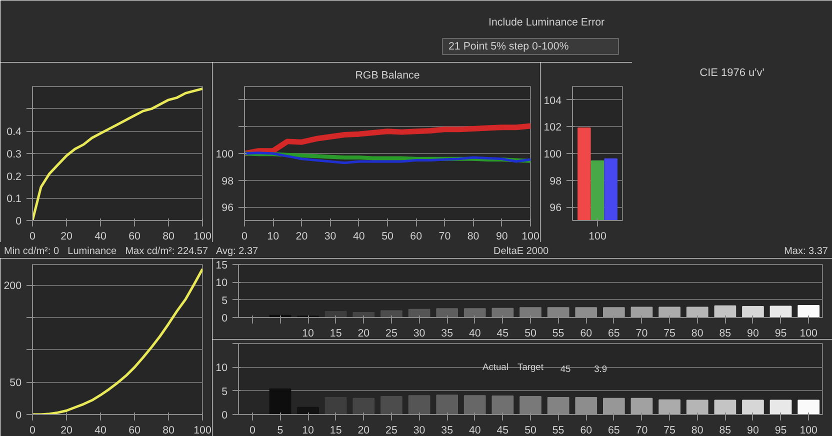 The image size is (832, 436). I want to click on x-tick-label: 5, so click(280, 430).